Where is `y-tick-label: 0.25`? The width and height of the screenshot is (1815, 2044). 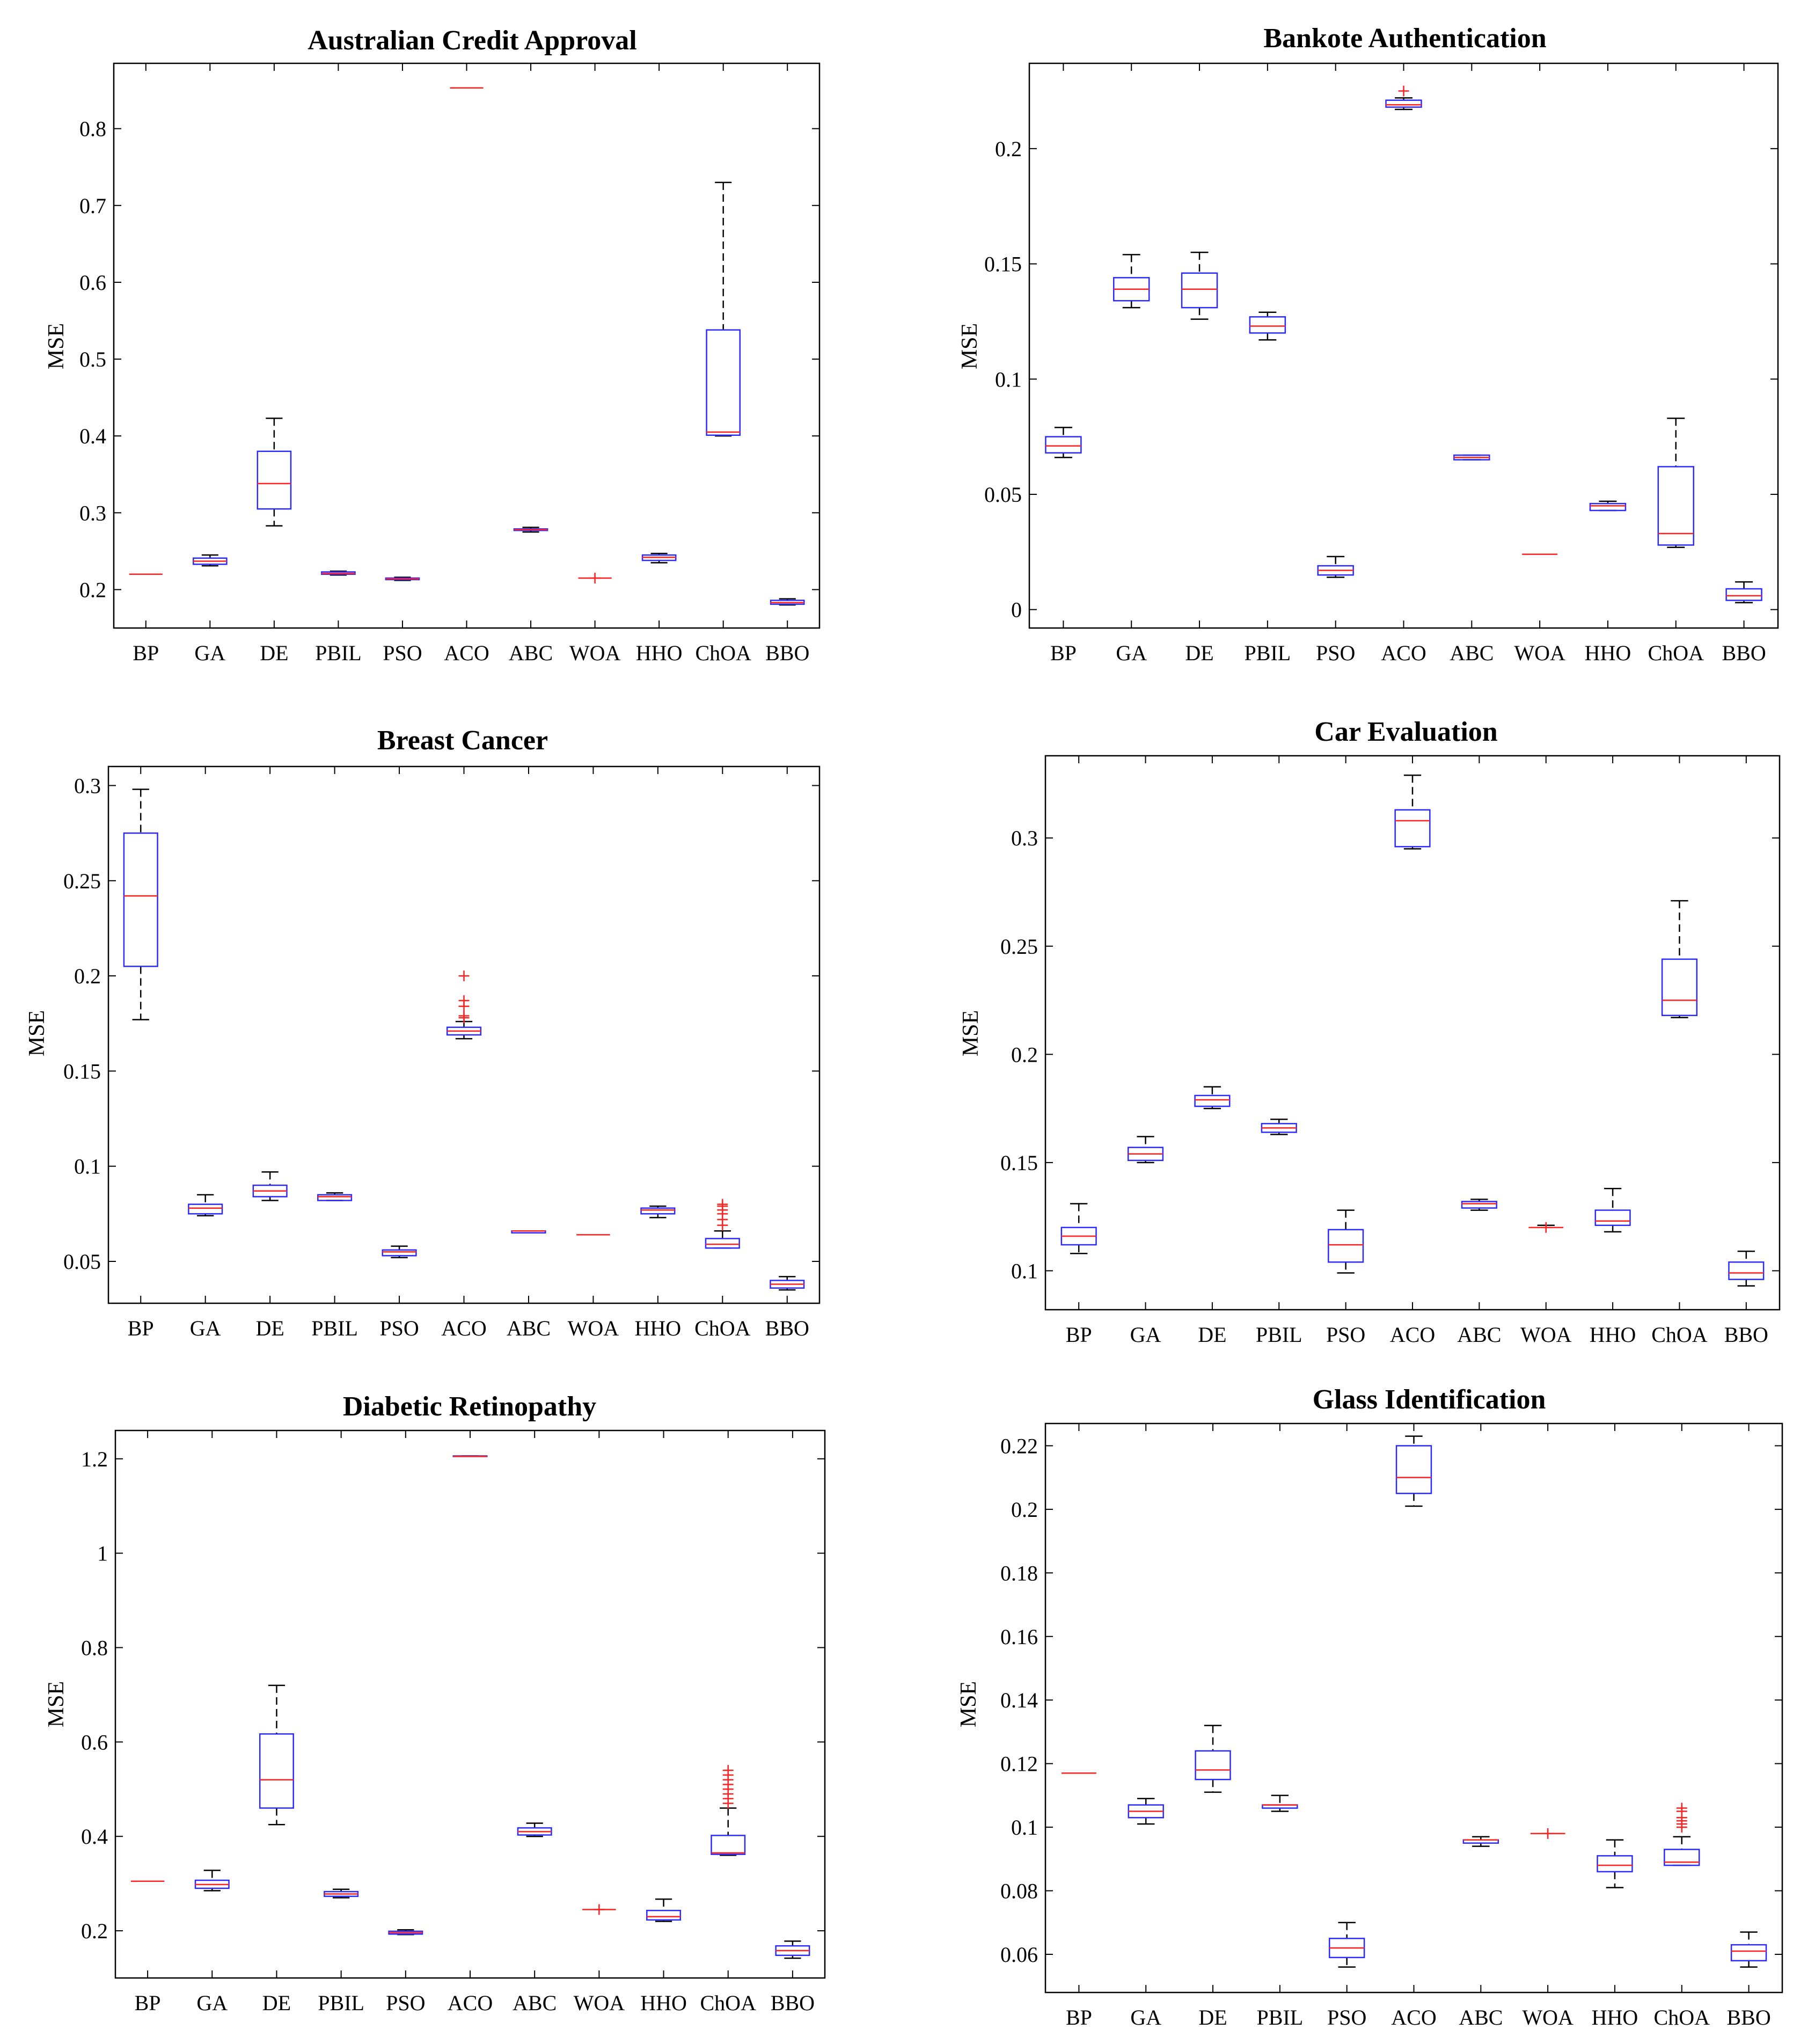 y-tick-label: 0.25 is located at coordinates (82, 881).